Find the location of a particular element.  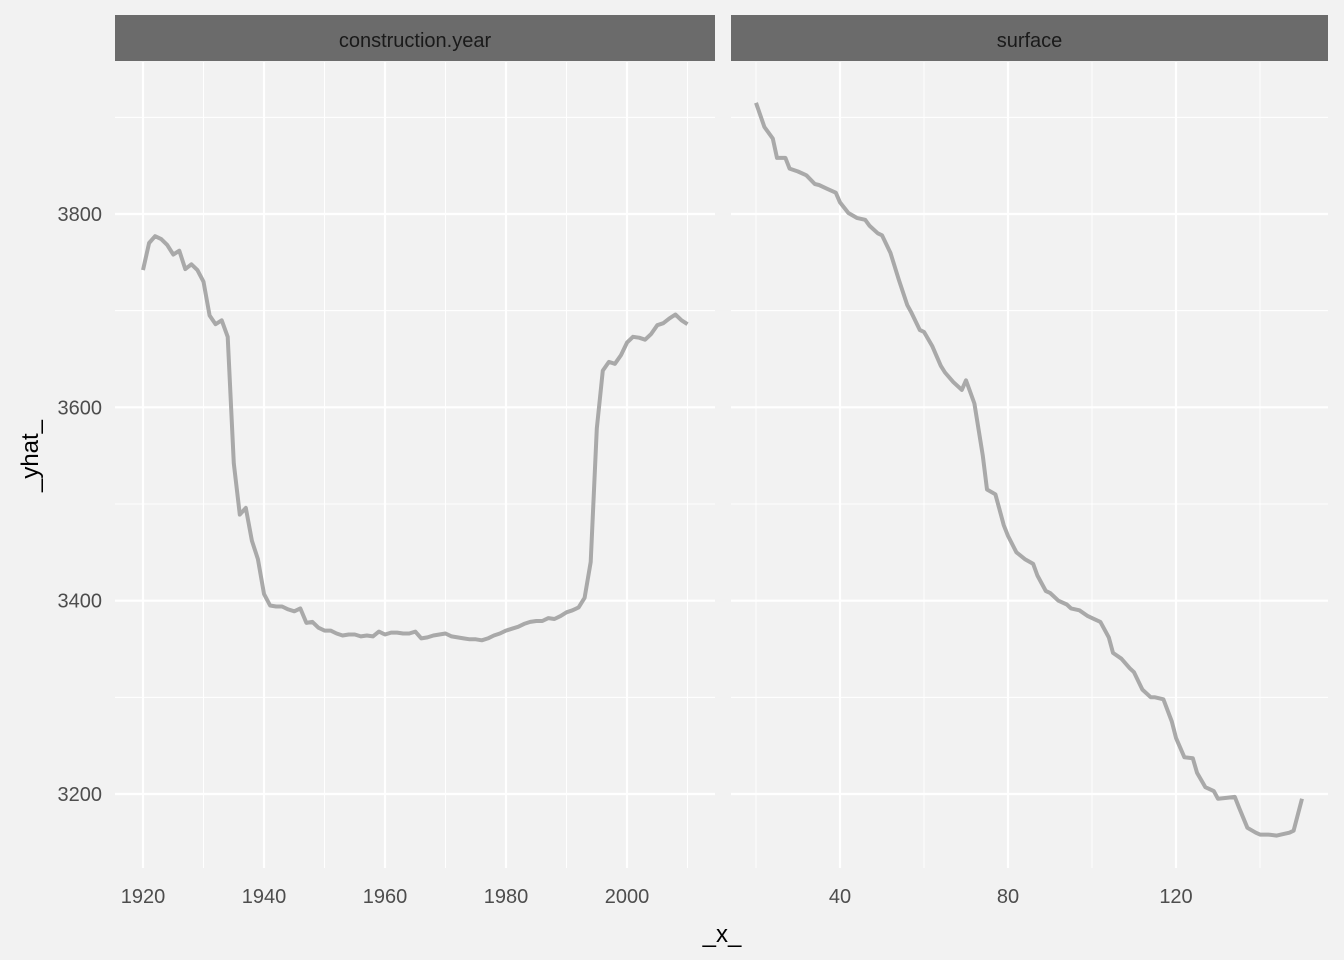

facet-strip-label: surface is located at coordinates (1030, 41).